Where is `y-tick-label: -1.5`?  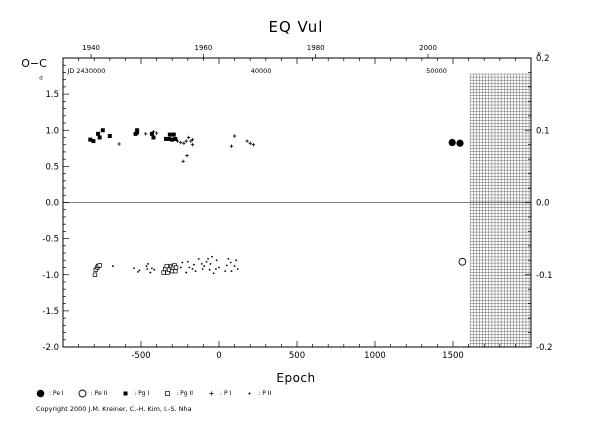 y-tick-label: -1.5 is located at coordinates (50, 312).